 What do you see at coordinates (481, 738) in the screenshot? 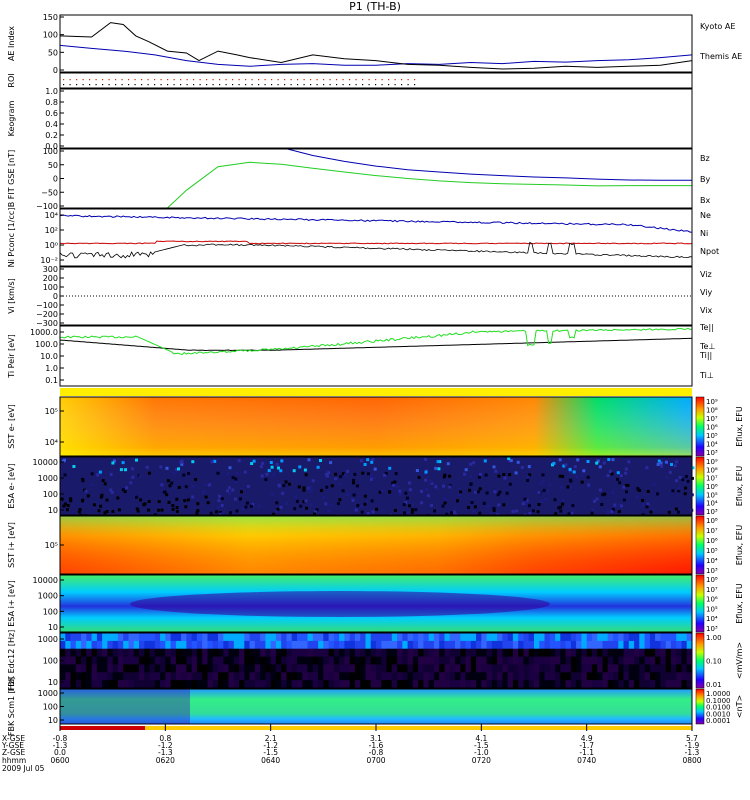
I see `x-tick-label: 4.1` at bounding box center [481, 738].